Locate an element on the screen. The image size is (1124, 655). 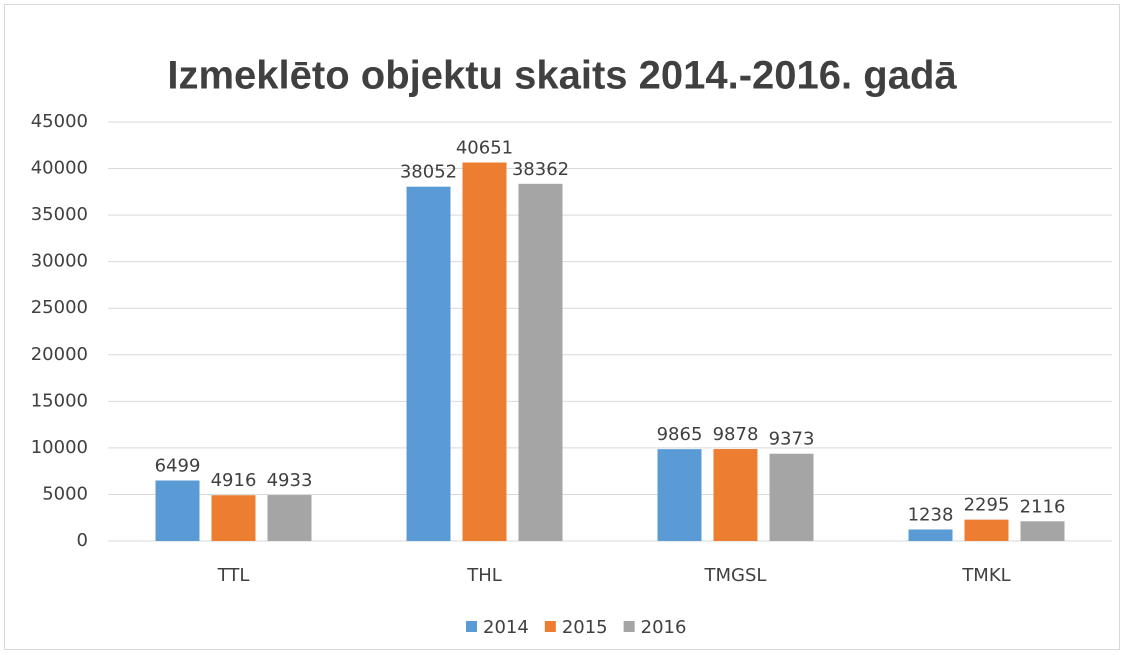
y-tick-label: 40000 is located at coordinates (59, 168).